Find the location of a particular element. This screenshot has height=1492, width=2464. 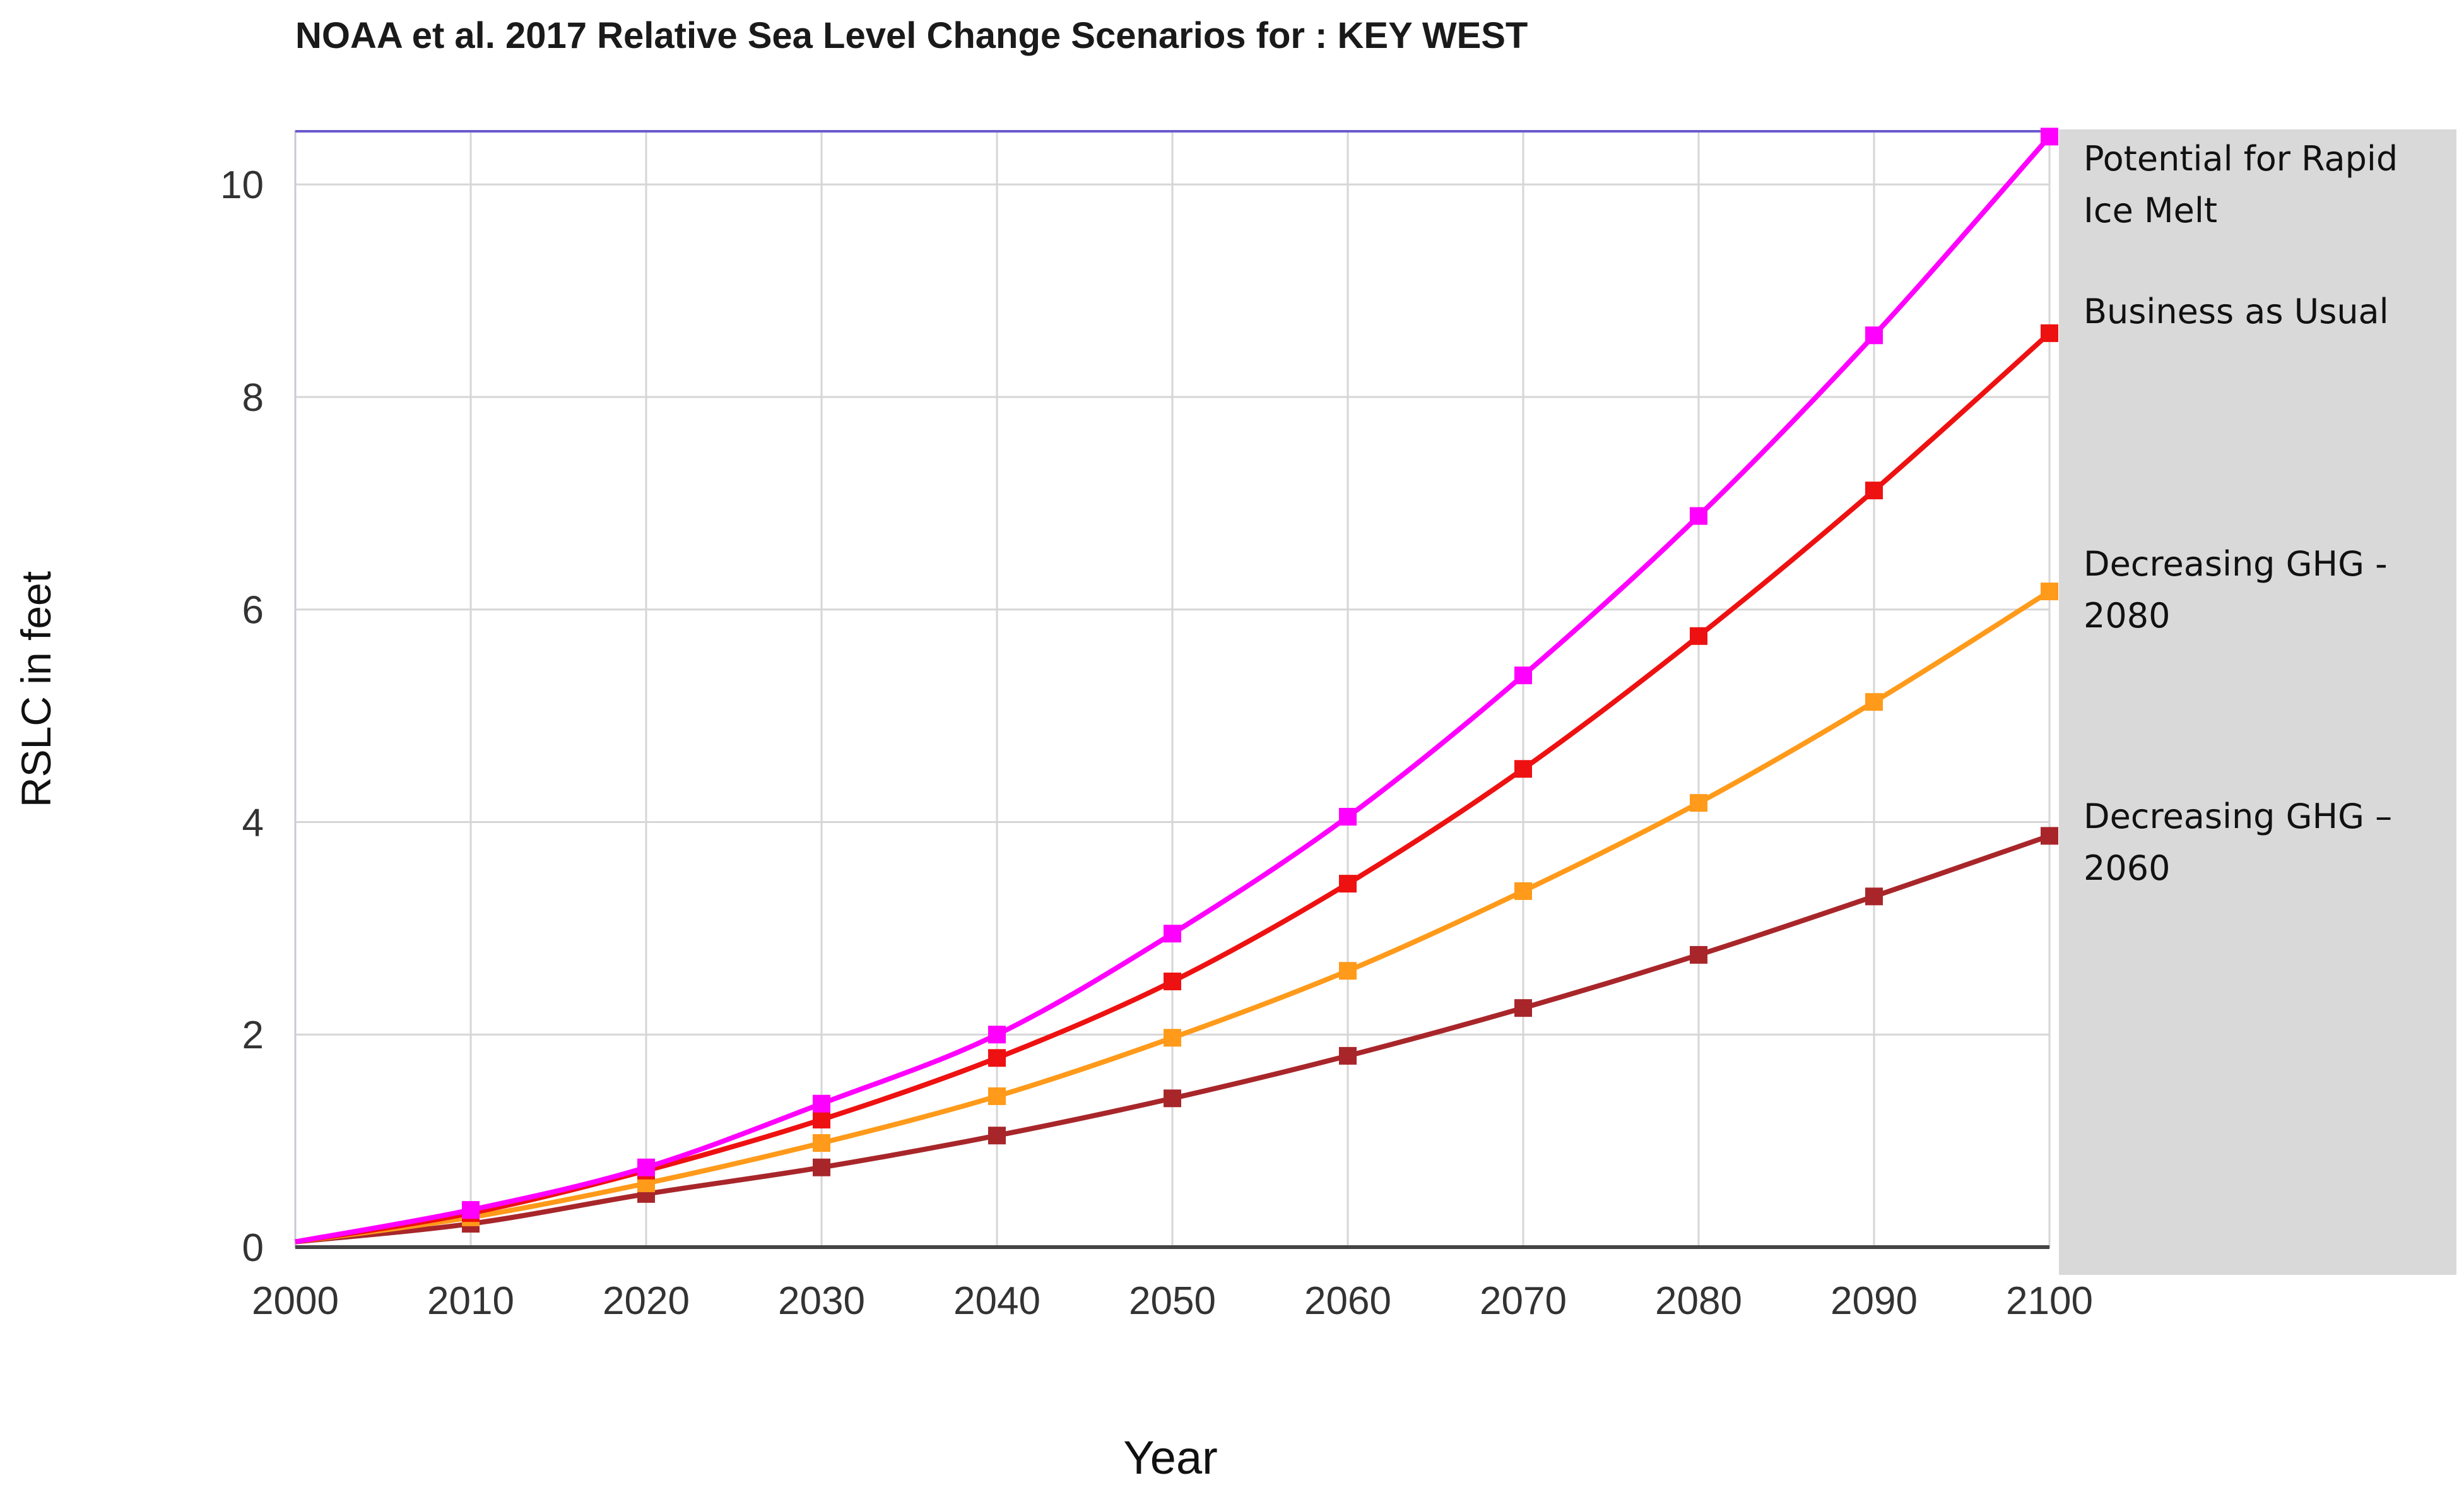

legend-label: Business as Usual is located at coordinates (2236, 311).